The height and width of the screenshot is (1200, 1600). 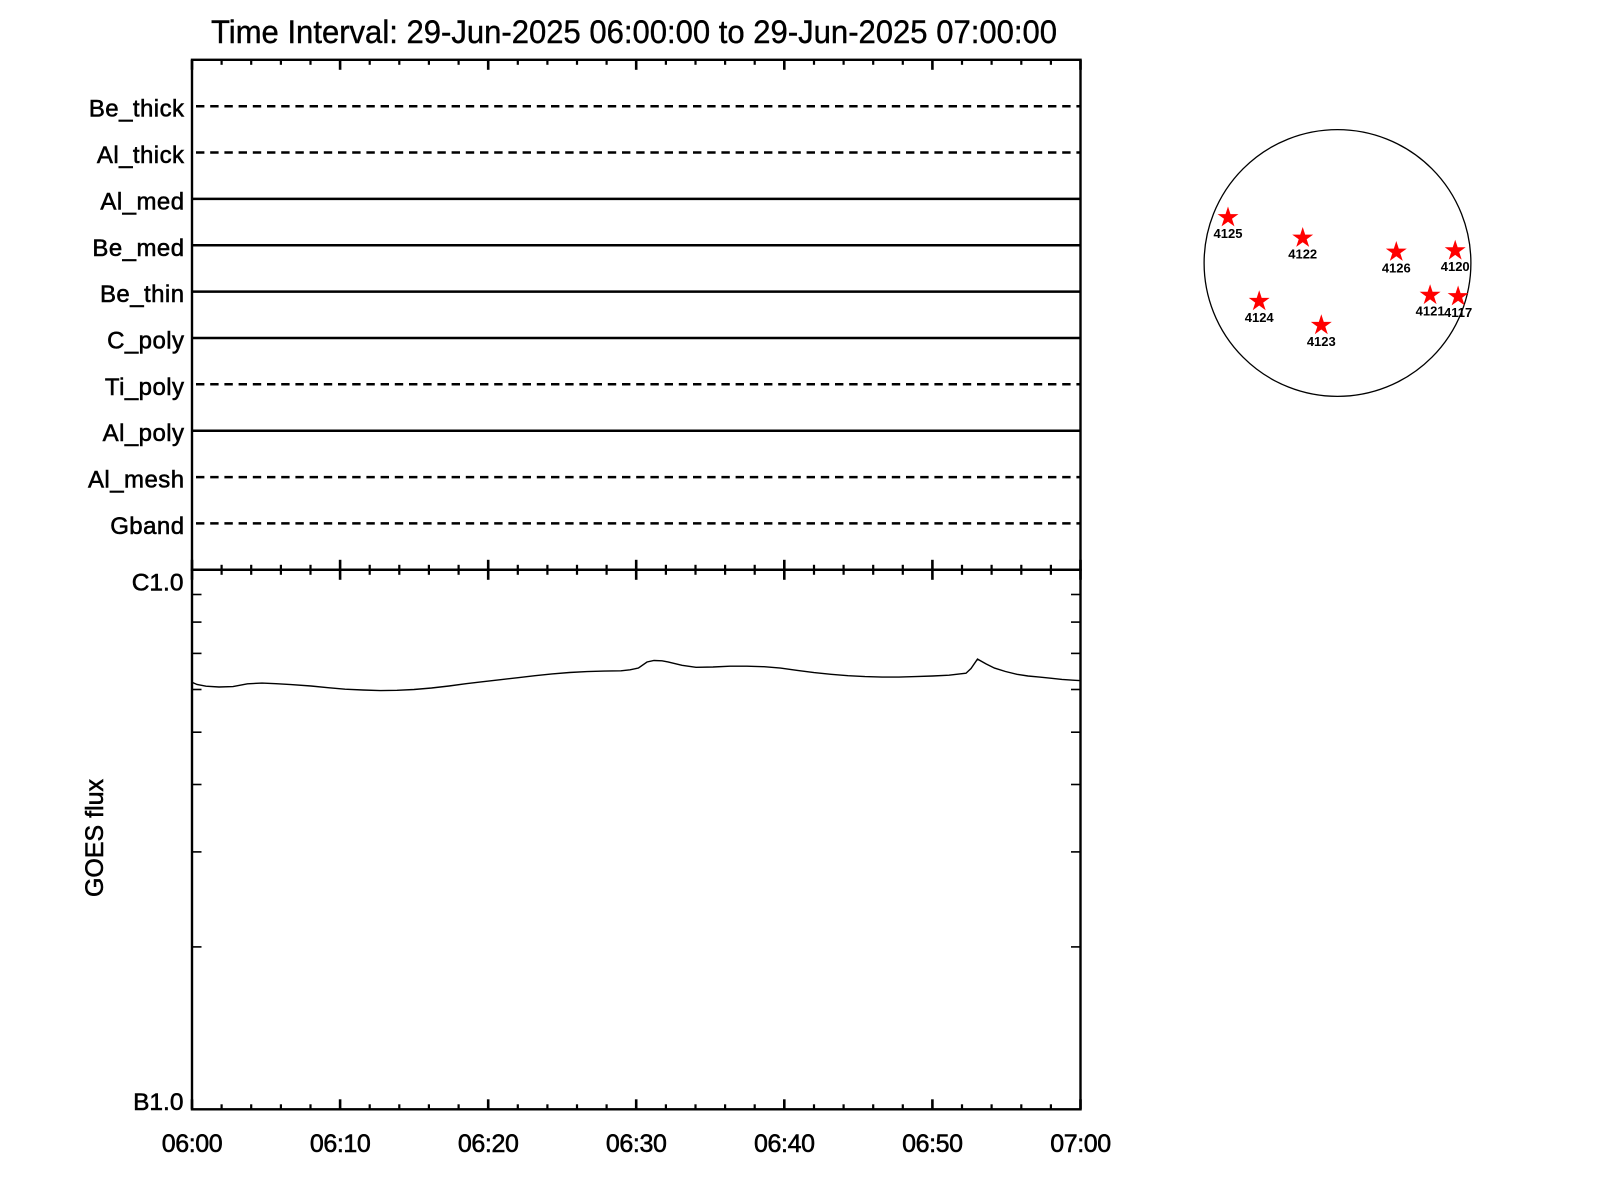 I want to click on svg-text: GOES flux, so click(x=95, y=837).